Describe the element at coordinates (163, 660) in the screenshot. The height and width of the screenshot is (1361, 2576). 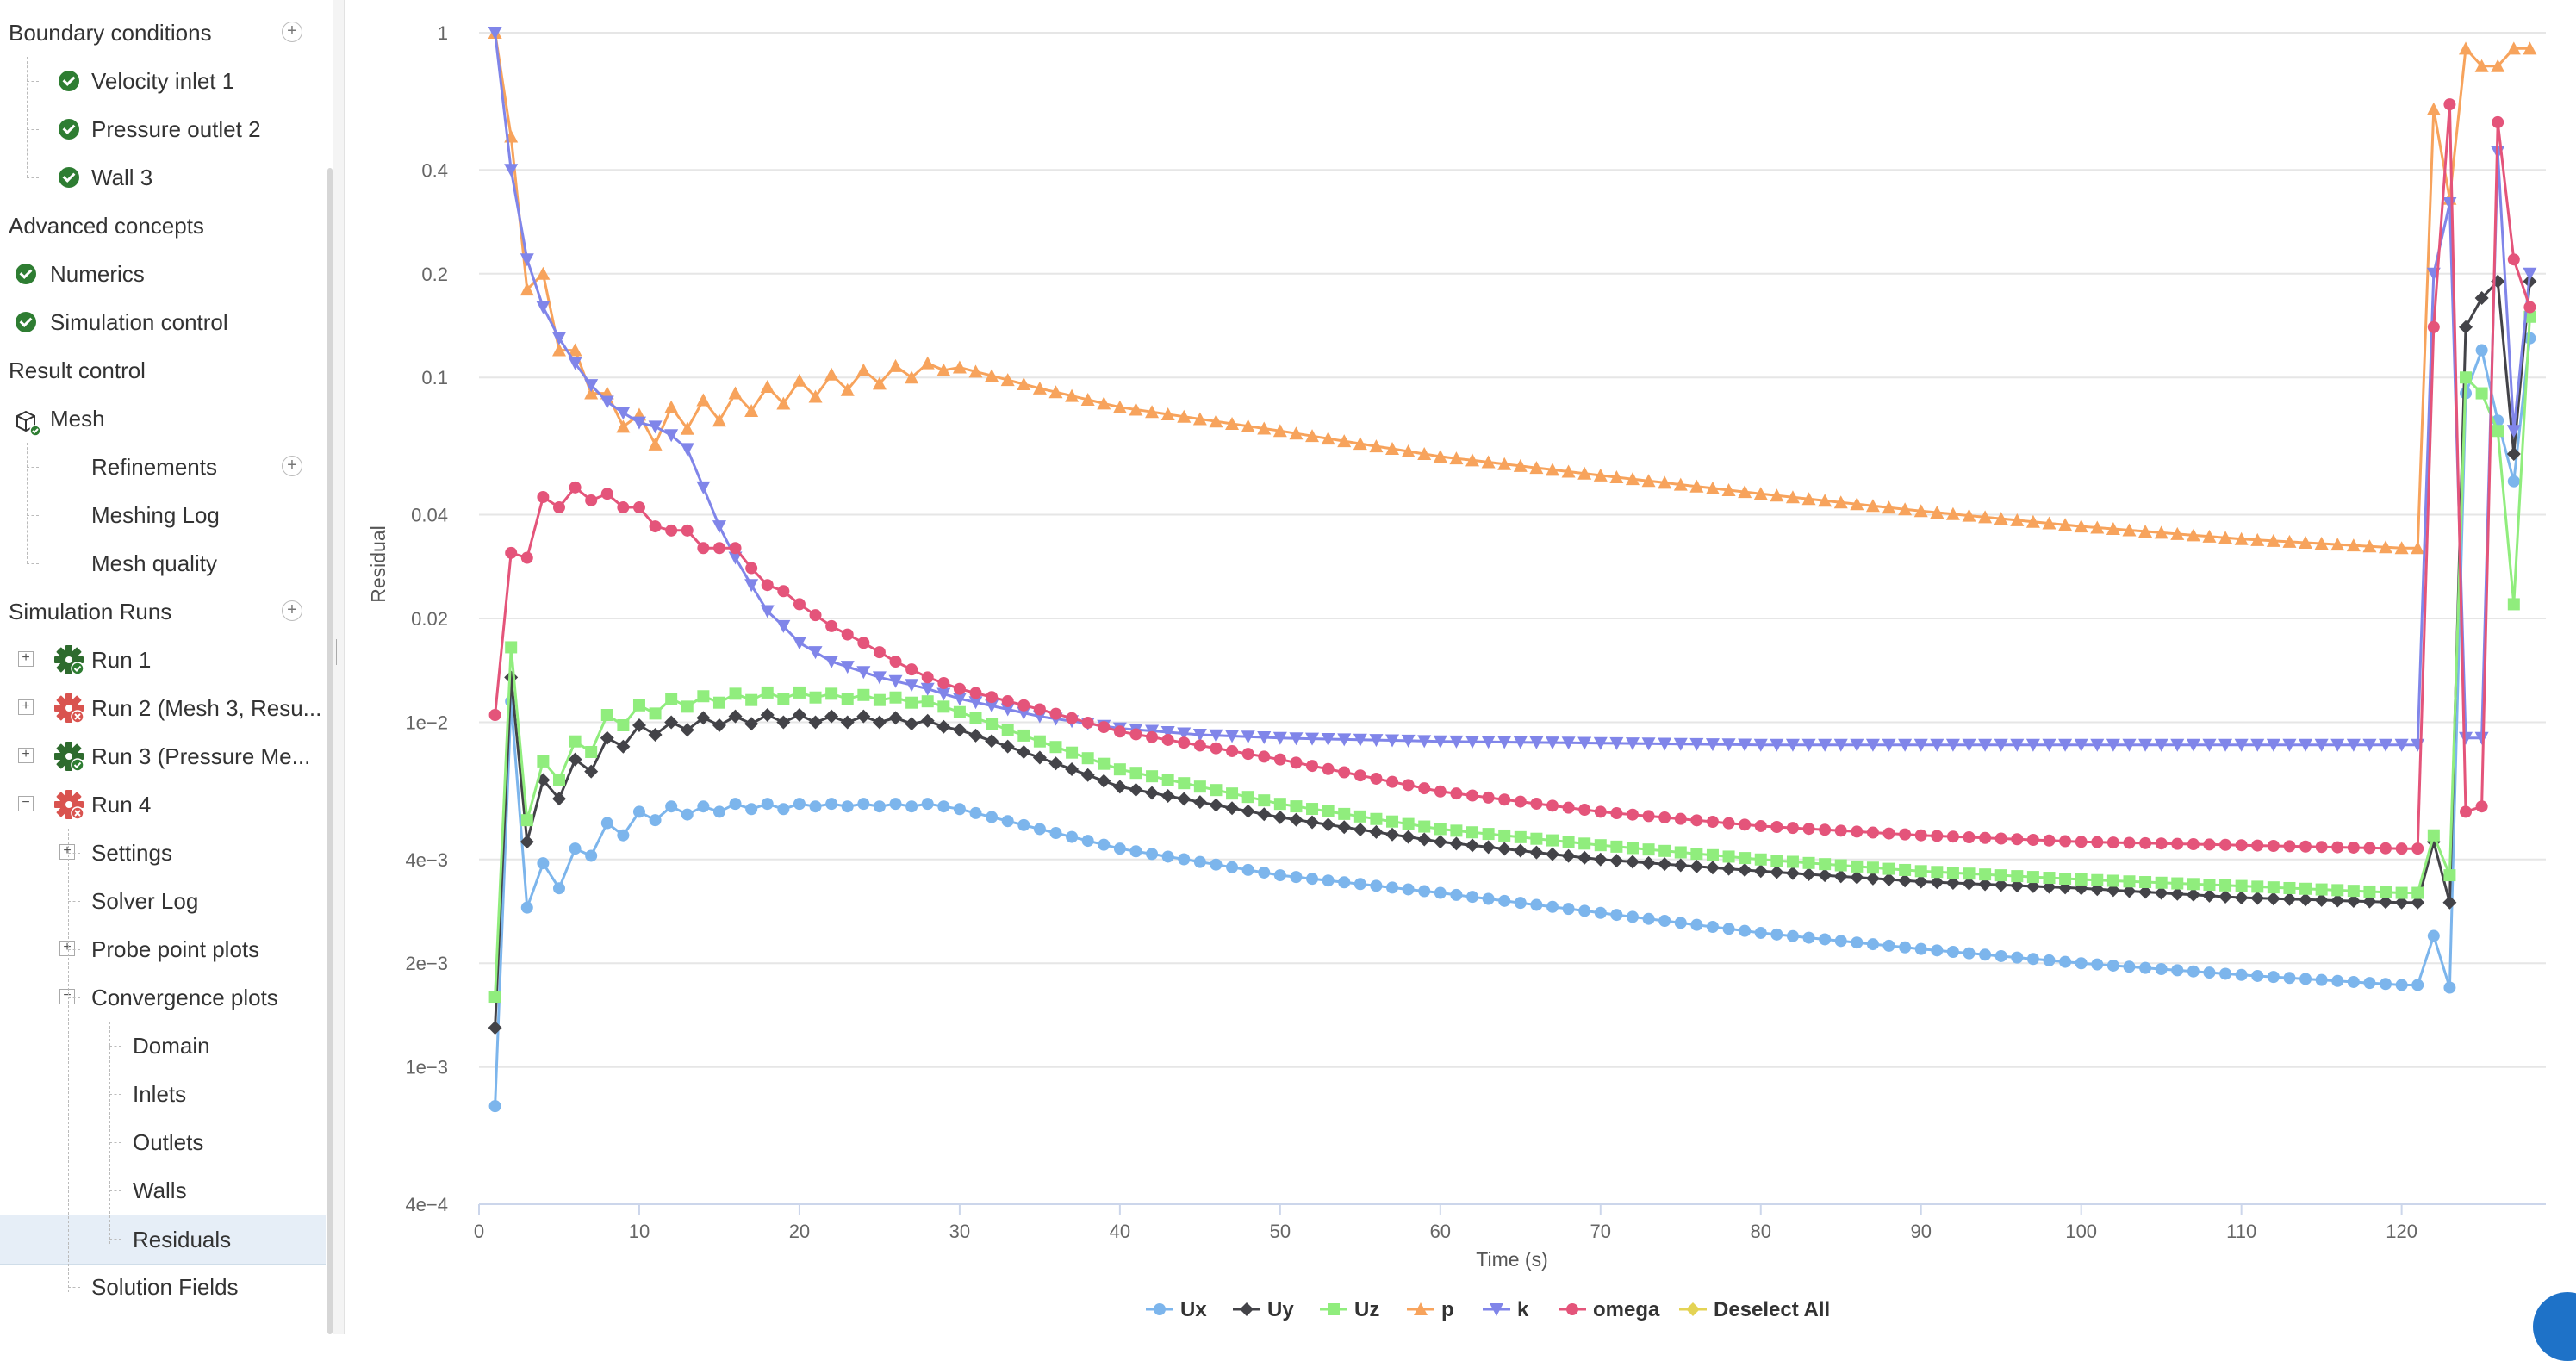
I see `tree-item-run-1: + Run 1` at that location.